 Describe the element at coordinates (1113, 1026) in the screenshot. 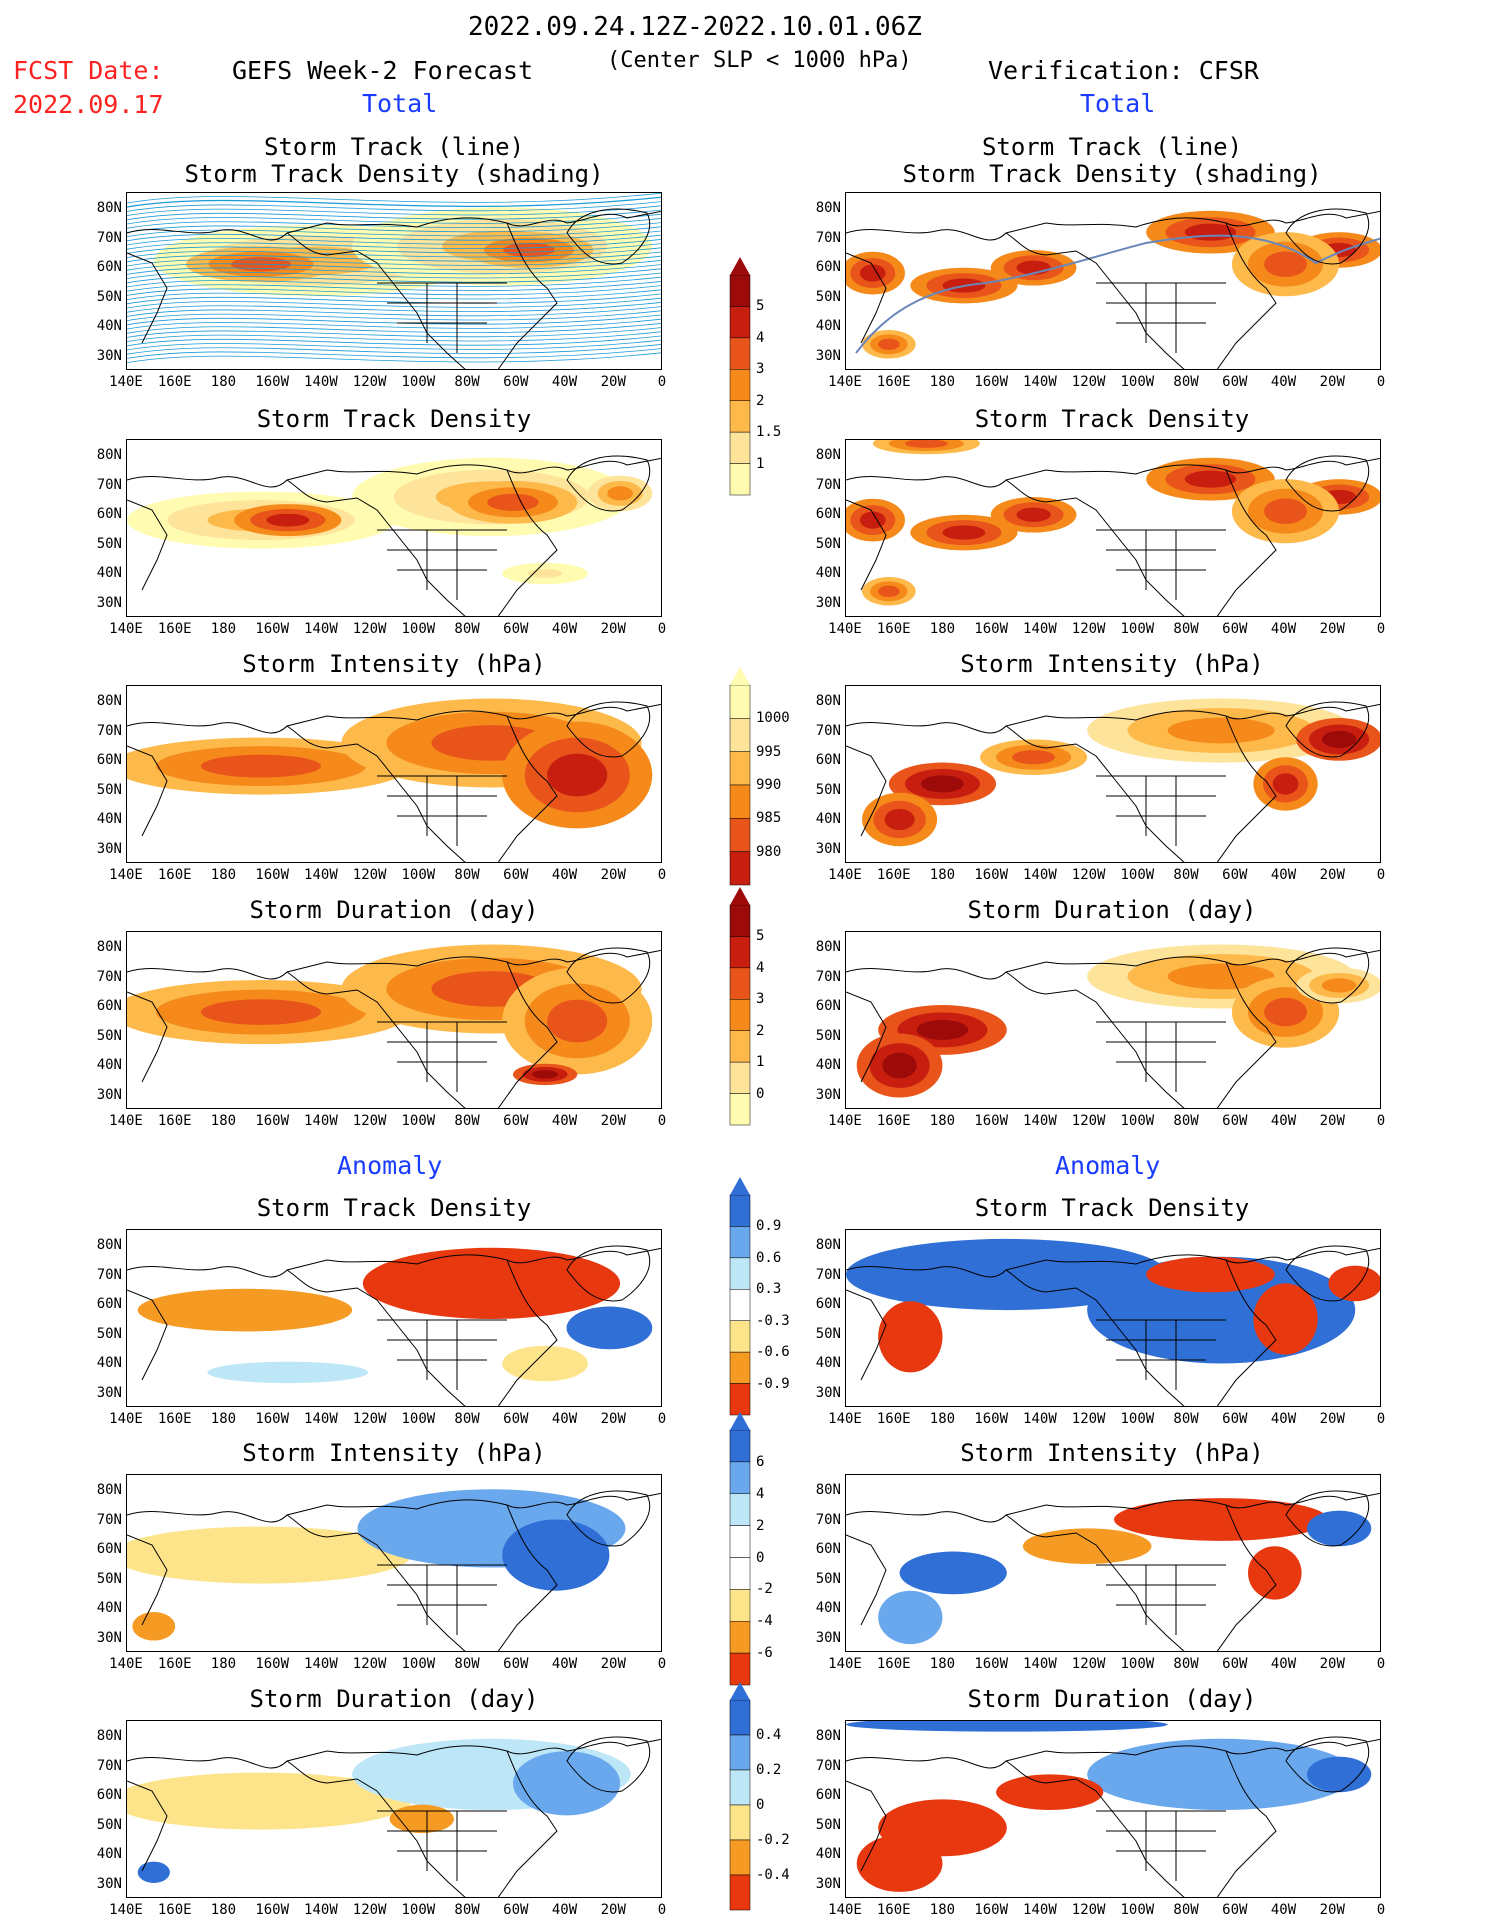

I see `map-canvas-ob-duration` at that location.